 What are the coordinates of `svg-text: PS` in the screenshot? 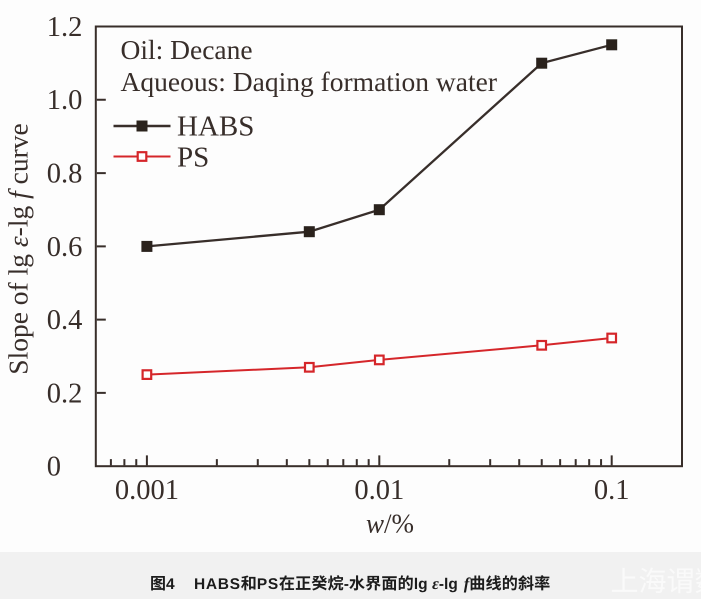 It's located at (193, 157).